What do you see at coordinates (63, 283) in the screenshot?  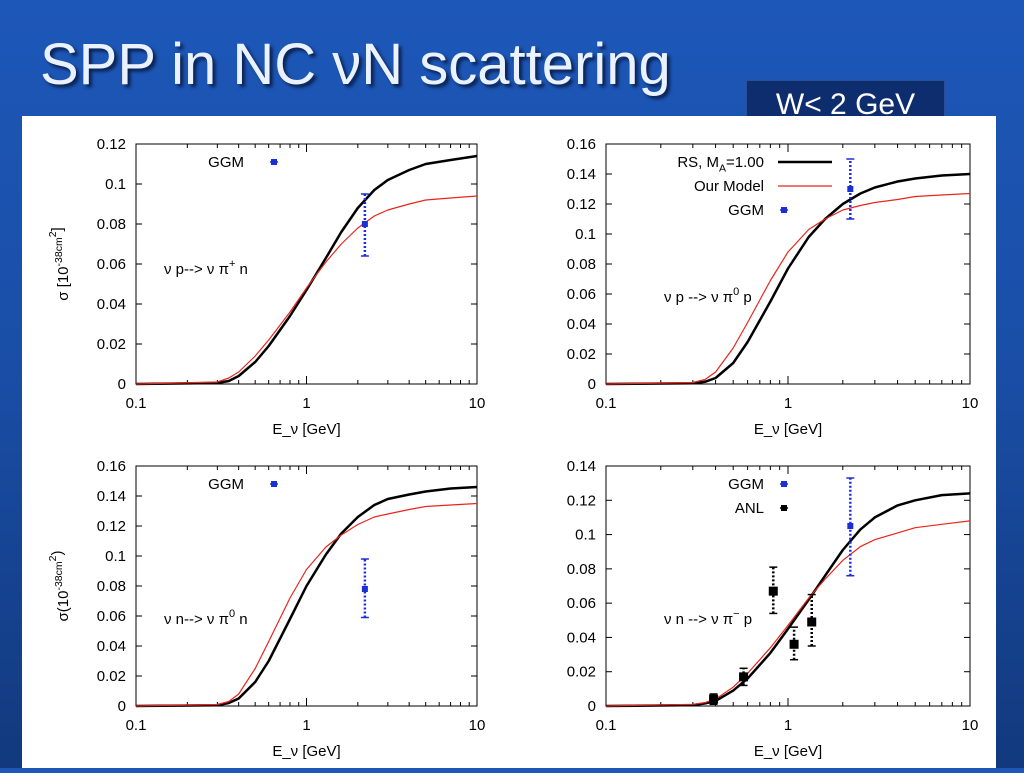 I see `text-run: σ [10` at bounding box center [63, 283].